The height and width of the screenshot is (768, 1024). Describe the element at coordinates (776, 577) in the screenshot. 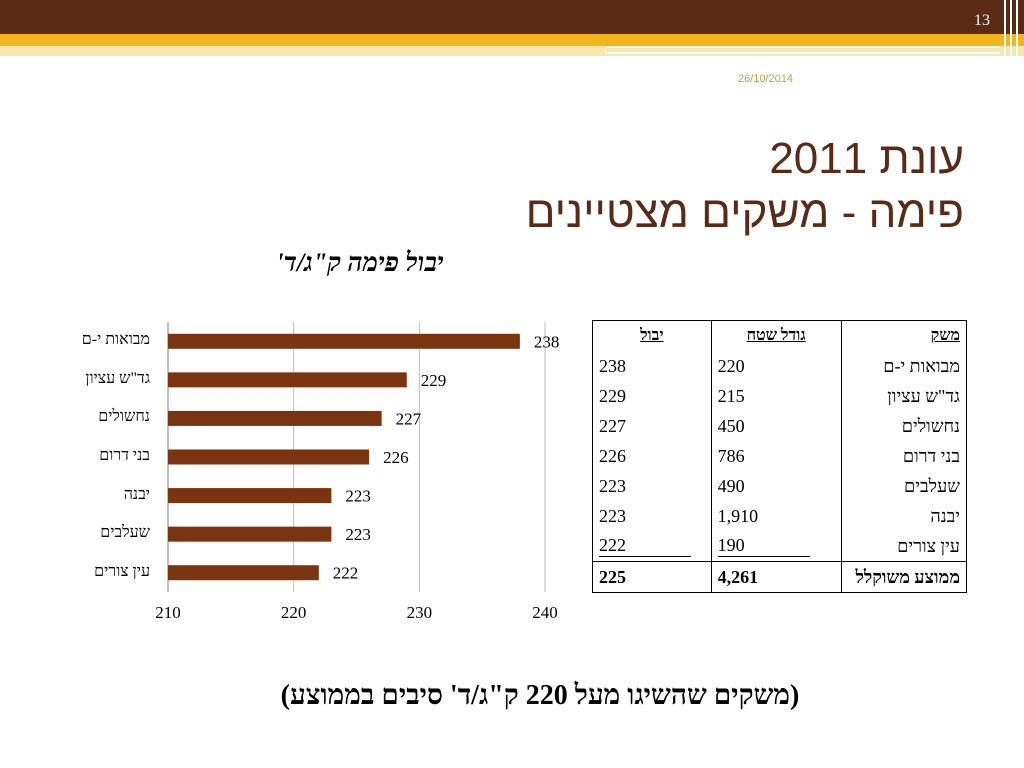

I see `cell-total-area: 4,261` at that location.